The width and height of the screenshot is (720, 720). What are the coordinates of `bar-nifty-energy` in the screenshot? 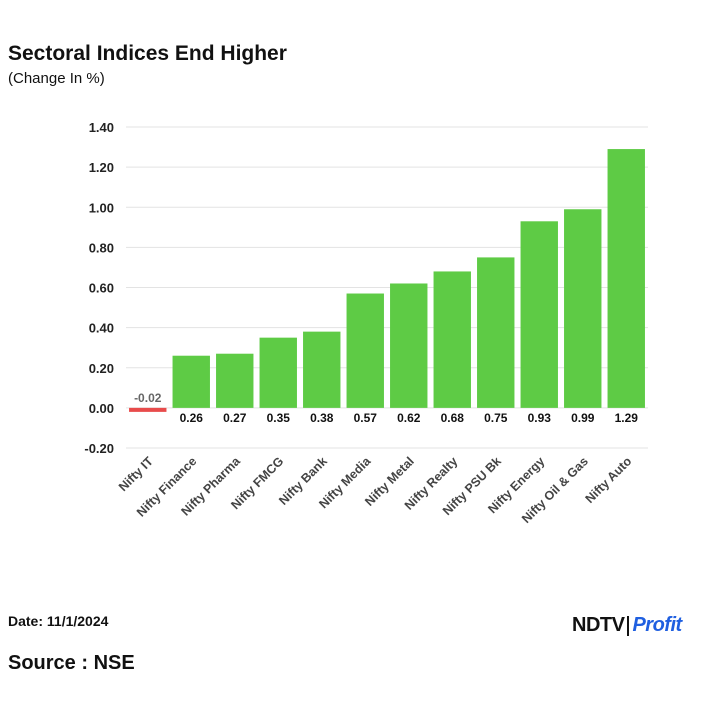 It's located at (539, 314).